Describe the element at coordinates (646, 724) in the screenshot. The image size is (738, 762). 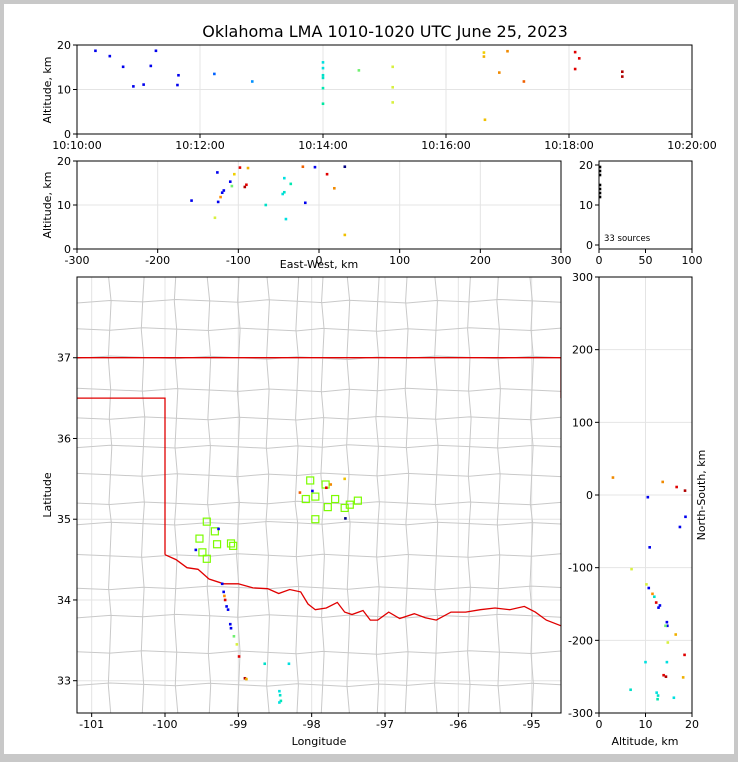
I see `altitude-xtick-label: 10` at that location.